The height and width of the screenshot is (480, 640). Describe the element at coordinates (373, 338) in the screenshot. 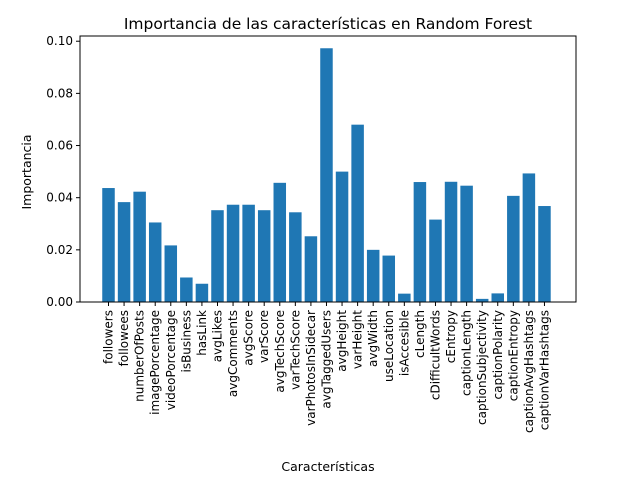

I see `x-tick-label-avgWidth: avgWidth` at that location.